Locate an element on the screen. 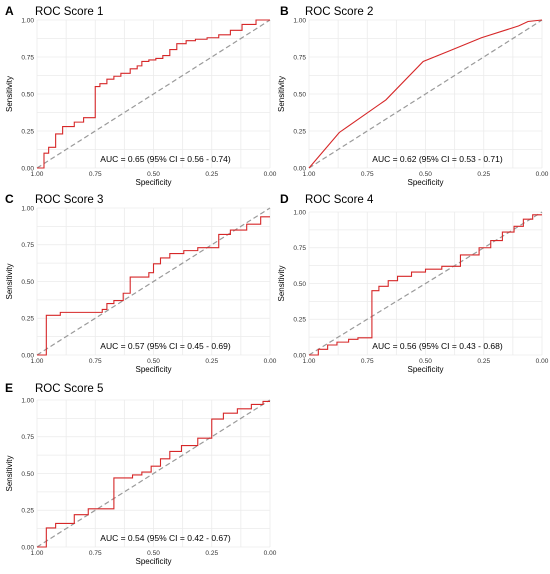  auc-annotation: AUC = 0.54 (95% CI = 0.42 - 0.67) is located at coordinates (165, 538).